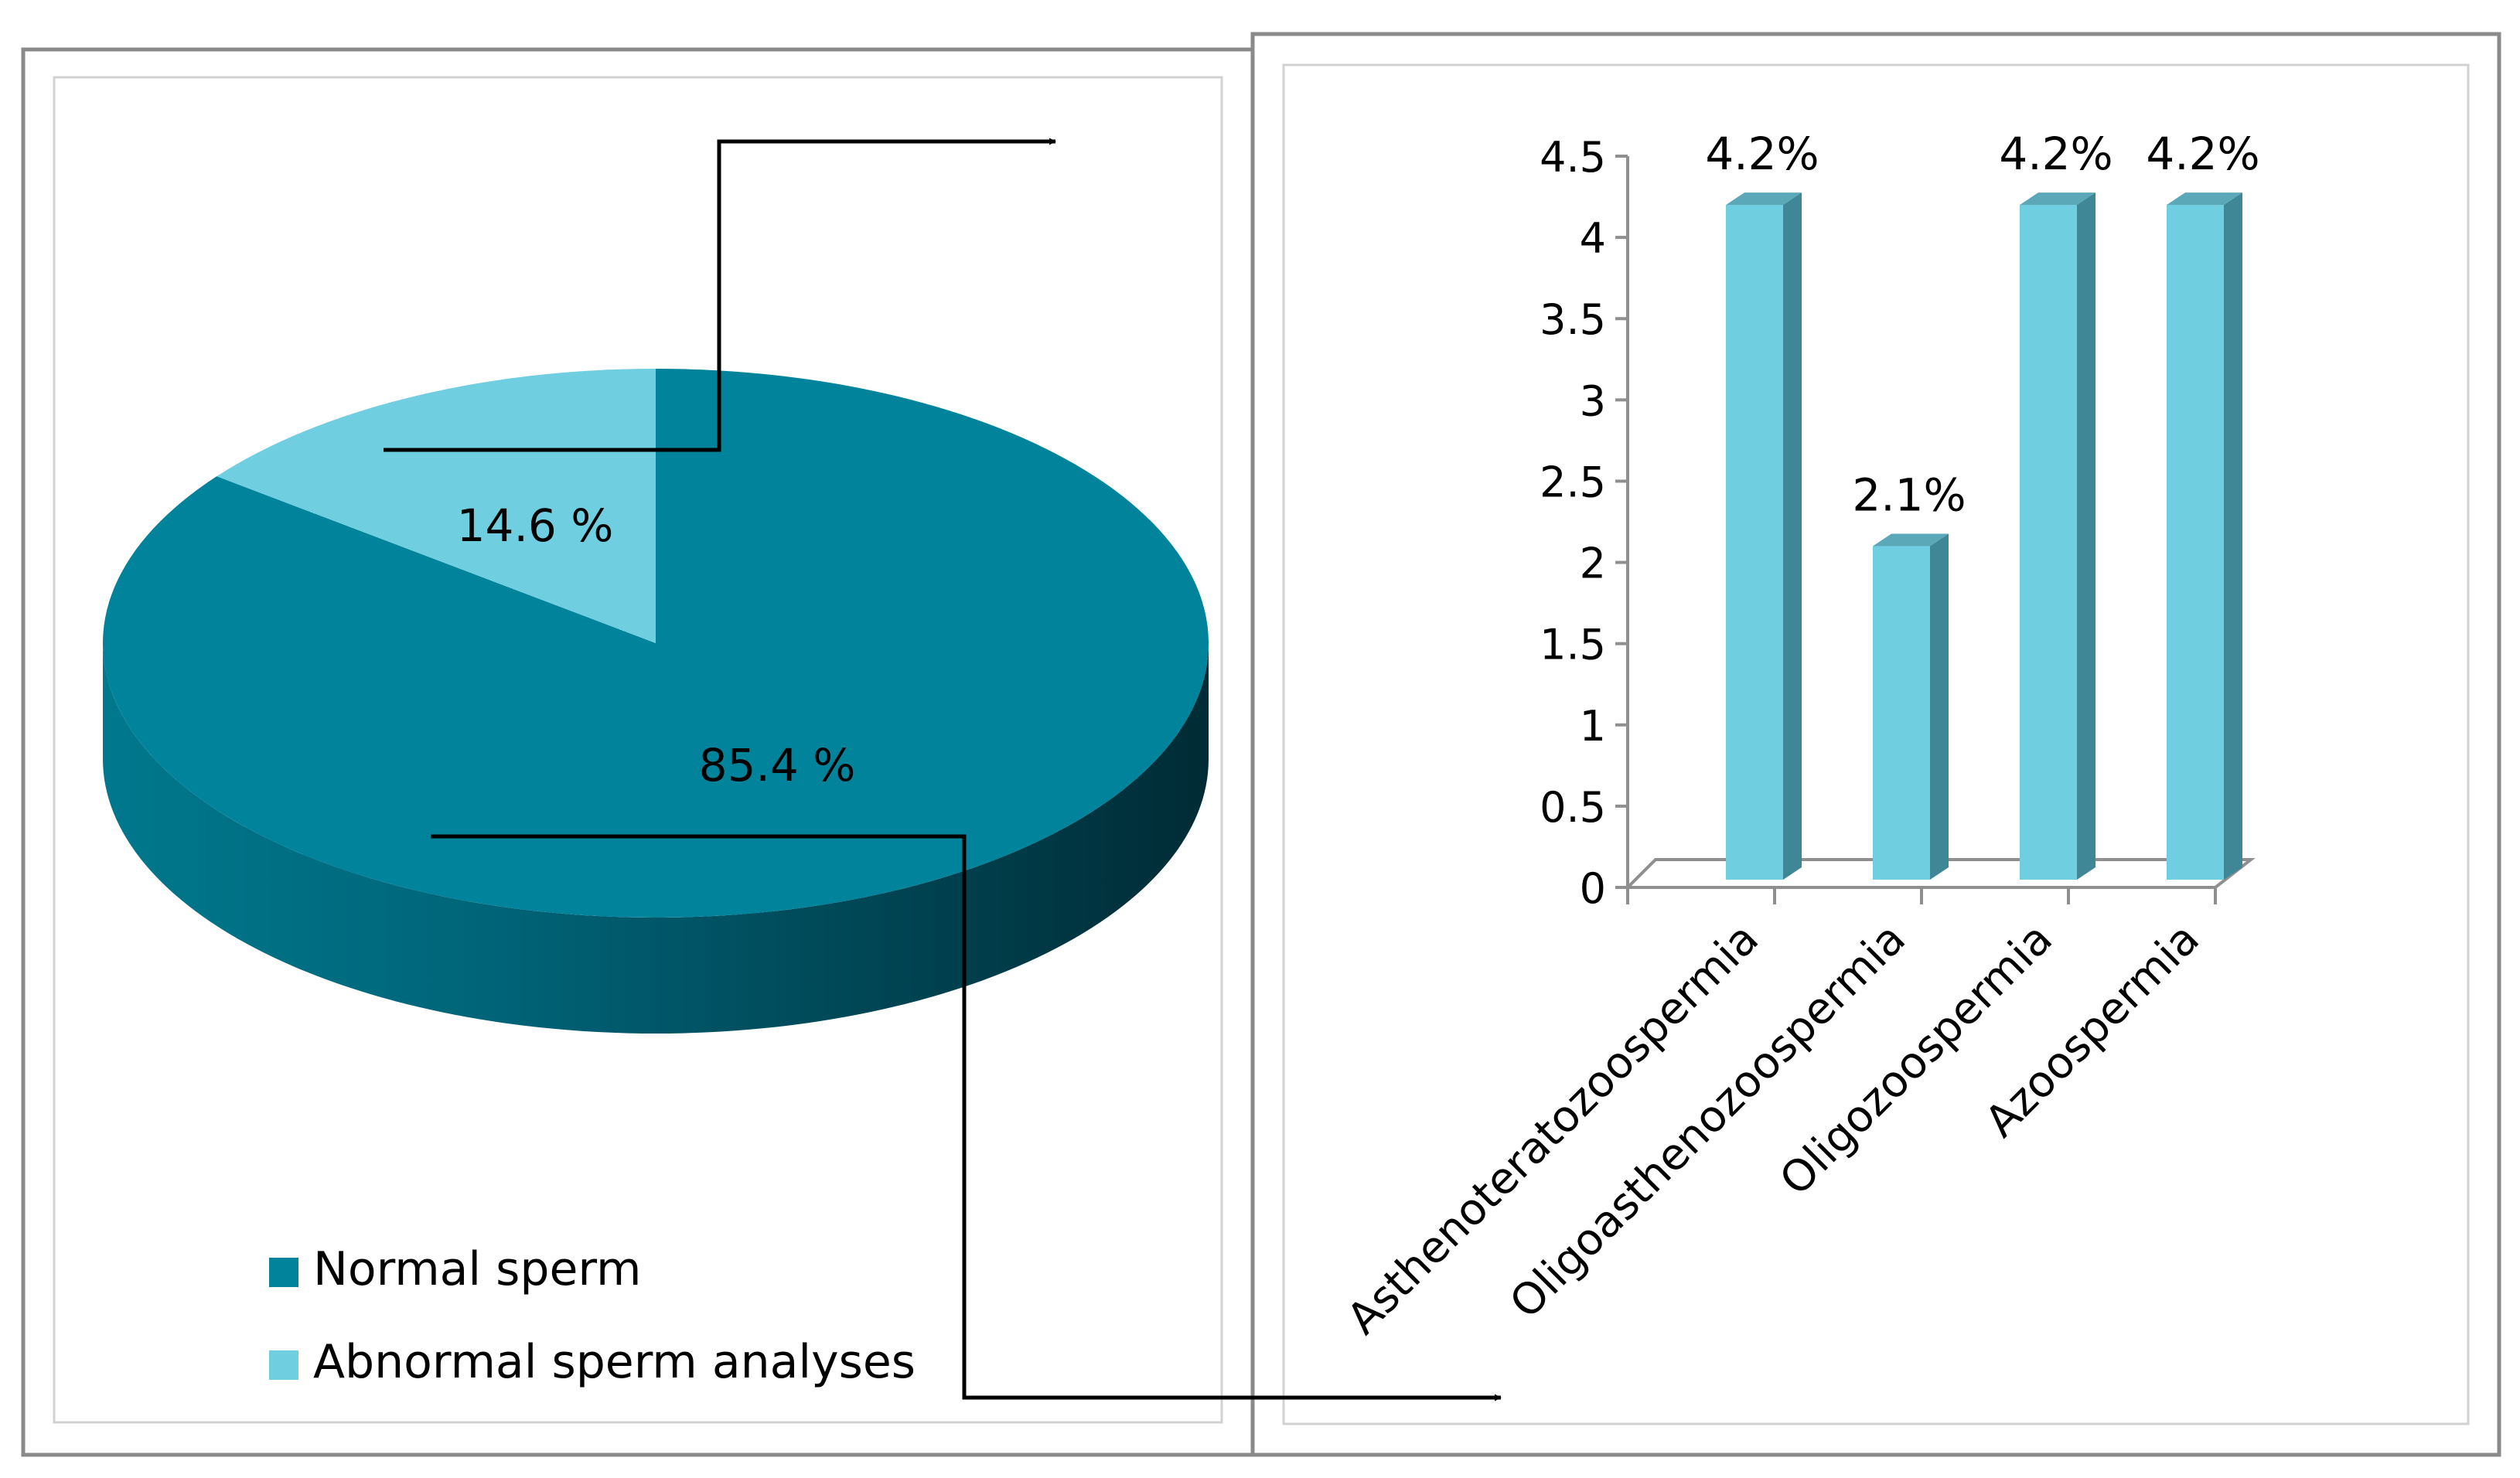 Image resolution: width=2520 pixels, height=1478 pixels. I want to click on pie-legend: Normal sperm Abnormal sperm analyses, so click(592, 1315).